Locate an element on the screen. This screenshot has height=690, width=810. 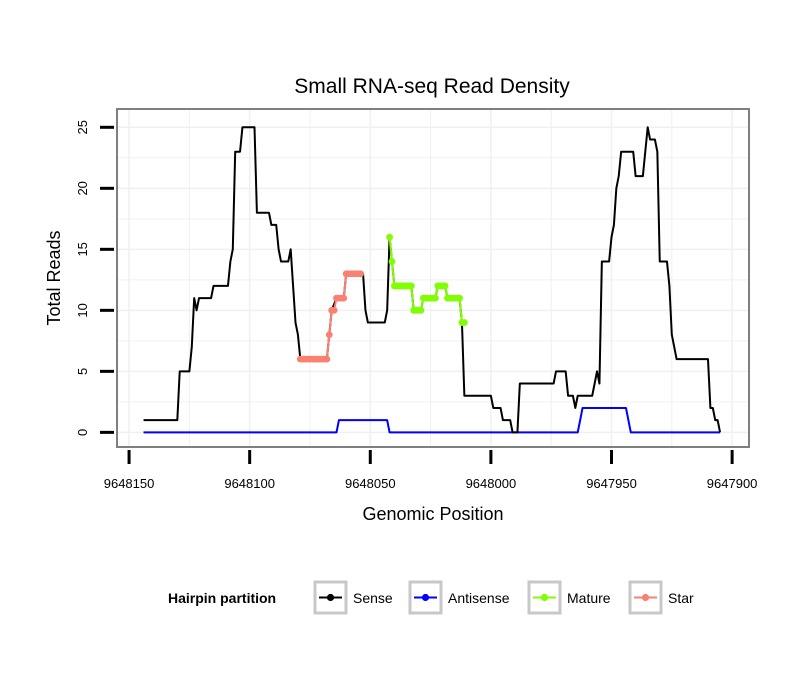
legend-item-sense: Sense is located at coordinates (353, 597).